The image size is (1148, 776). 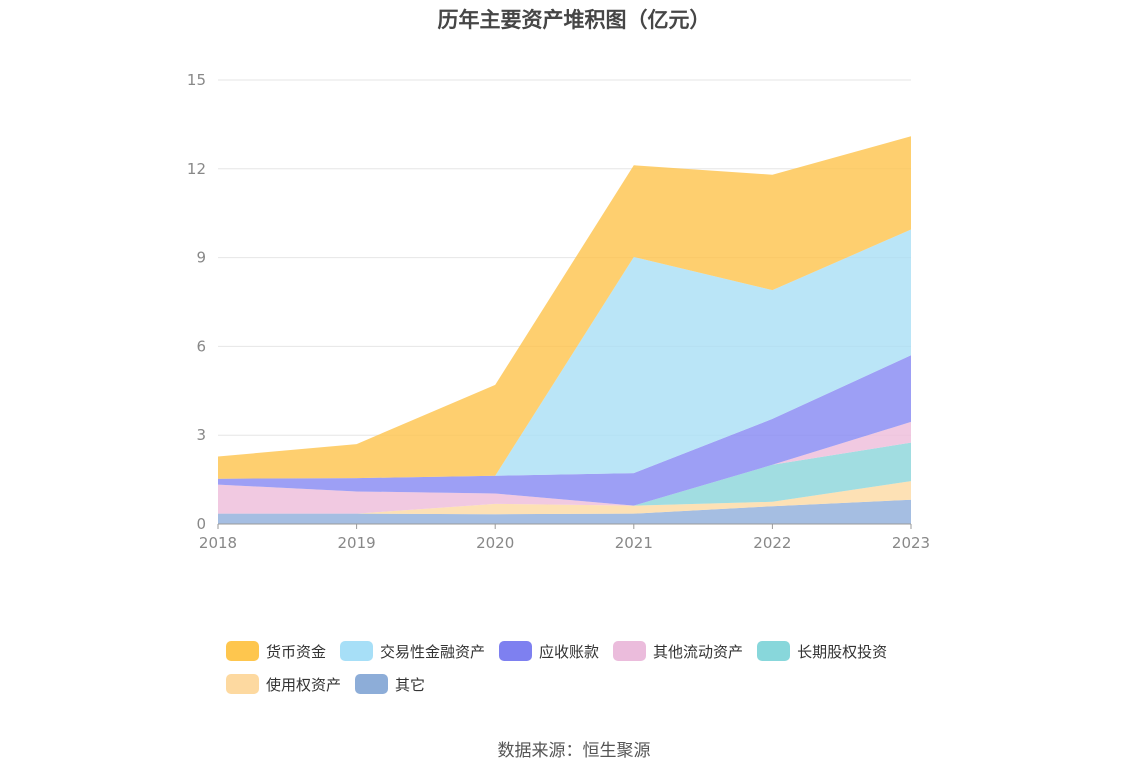 What do you see at coordinates (218, 543) in the screenshot?
I see `x-tick-label: 2018` at bounding box center [218, 543].